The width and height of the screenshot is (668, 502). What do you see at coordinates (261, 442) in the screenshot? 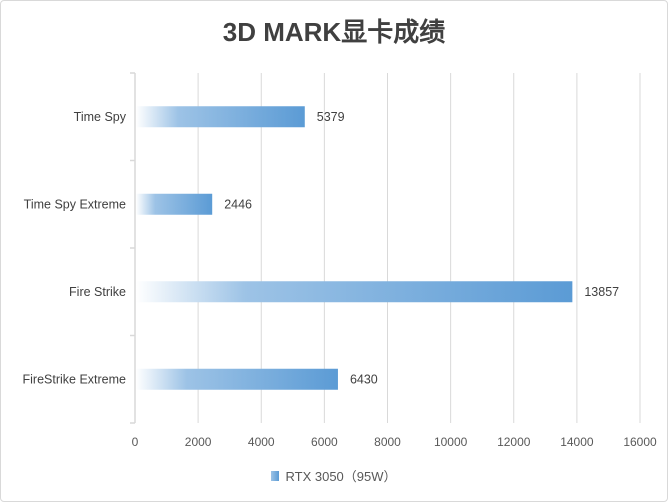
I see `x-tick-label: 4000` at bounding box center [261, 442].